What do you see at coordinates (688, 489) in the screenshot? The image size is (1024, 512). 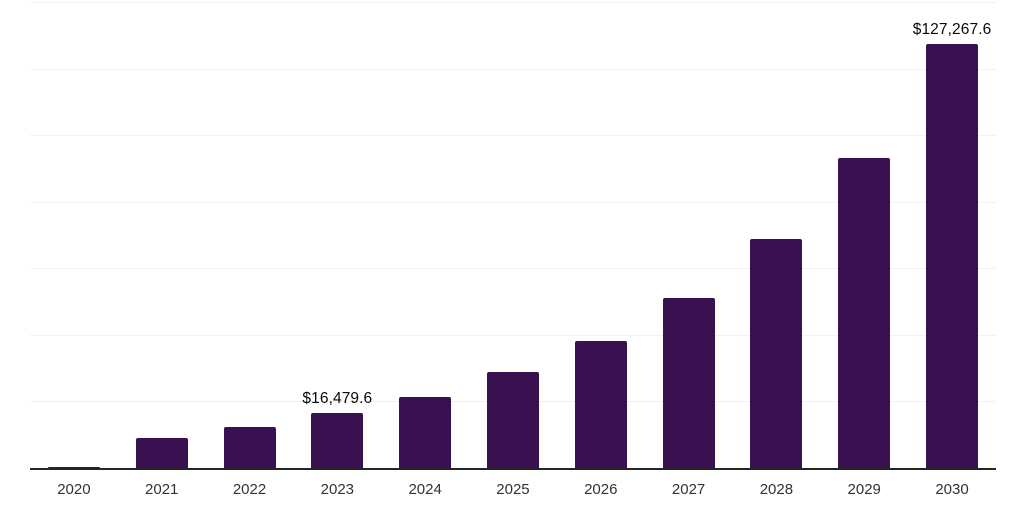 I see `x-tick-2027: 2027` at bounding box center [688, 489].